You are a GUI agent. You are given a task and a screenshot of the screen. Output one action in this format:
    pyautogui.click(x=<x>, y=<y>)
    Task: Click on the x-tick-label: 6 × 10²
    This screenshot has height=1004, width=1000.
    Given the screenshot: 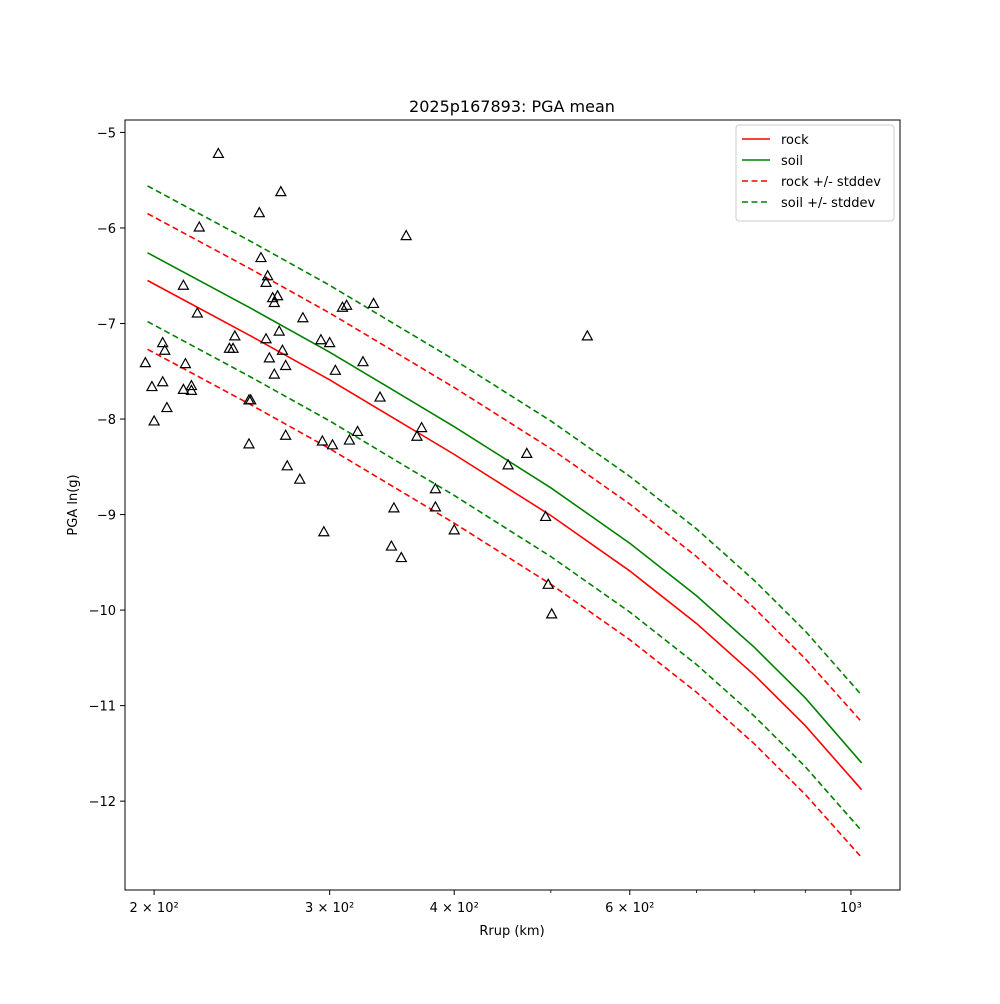 What is the action you would take?
    pyautogui.click(x=629, y=908)
    